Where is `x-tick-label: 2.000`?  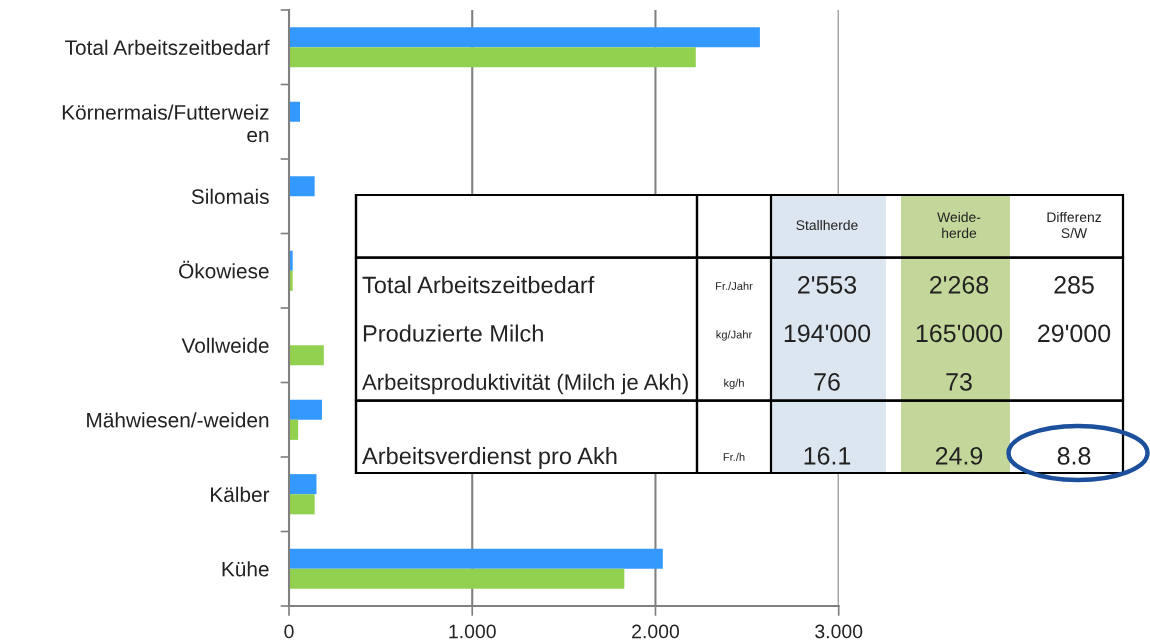 x-tick-label: 2.000 is located at coordinates (656, 631).